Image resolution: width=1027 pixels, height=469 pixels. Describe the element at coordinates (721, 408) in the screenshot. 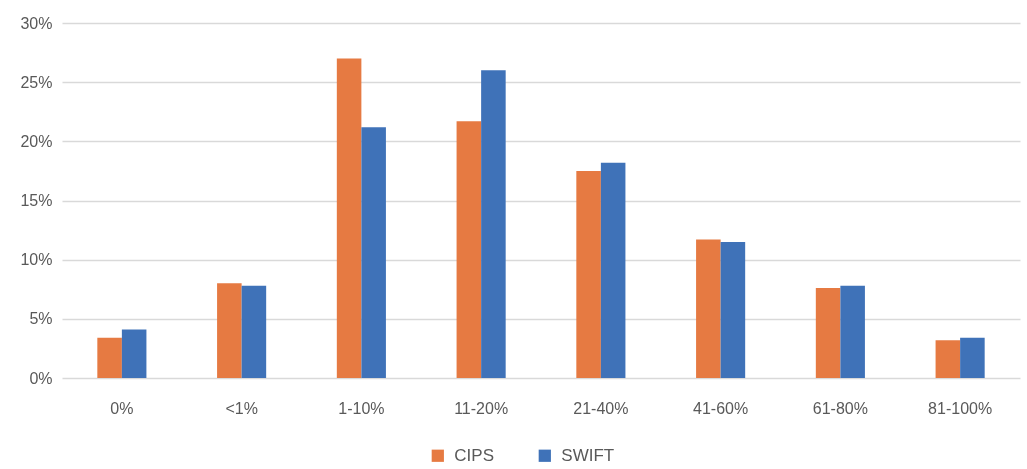

I see `x-tick-label: 41-60%` at that location.